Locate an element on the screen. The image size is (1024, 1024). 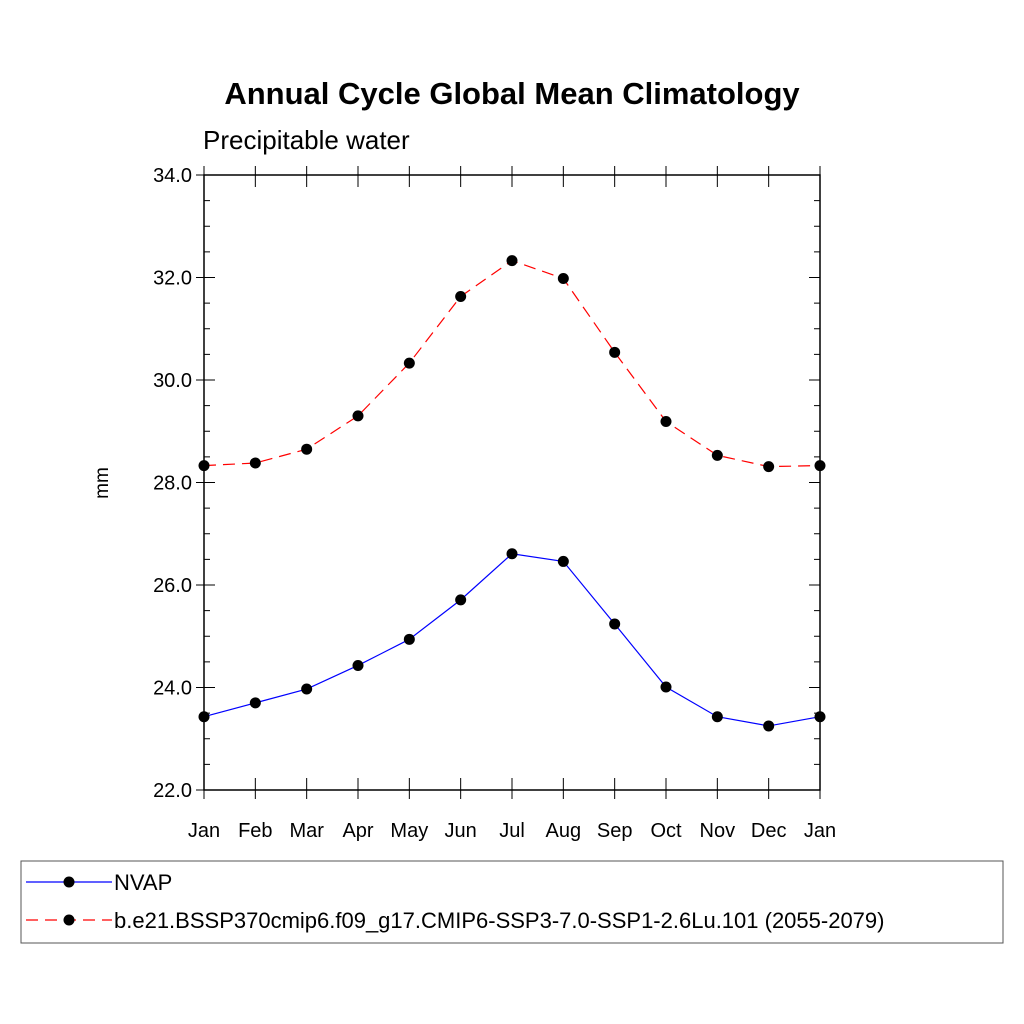
chart-subtitle: Precipitable water is located at coordinates (306, 140).